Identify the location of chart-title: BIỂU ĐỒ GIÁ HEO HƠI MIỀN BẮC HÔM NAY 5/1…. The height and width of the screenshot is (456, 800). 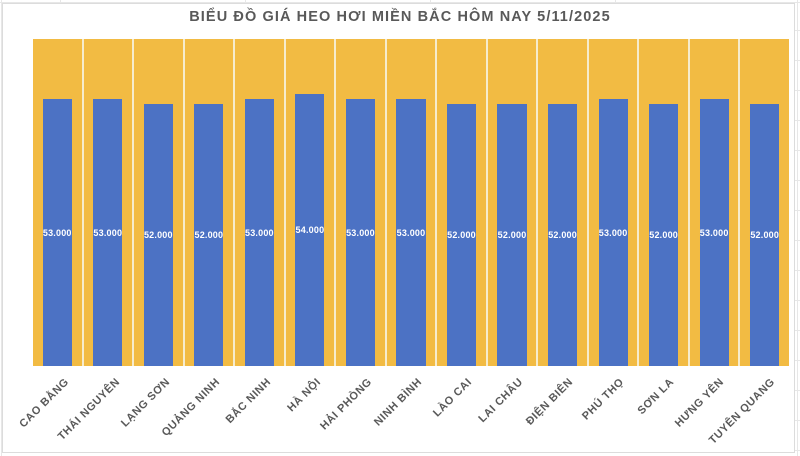
(400, 17).